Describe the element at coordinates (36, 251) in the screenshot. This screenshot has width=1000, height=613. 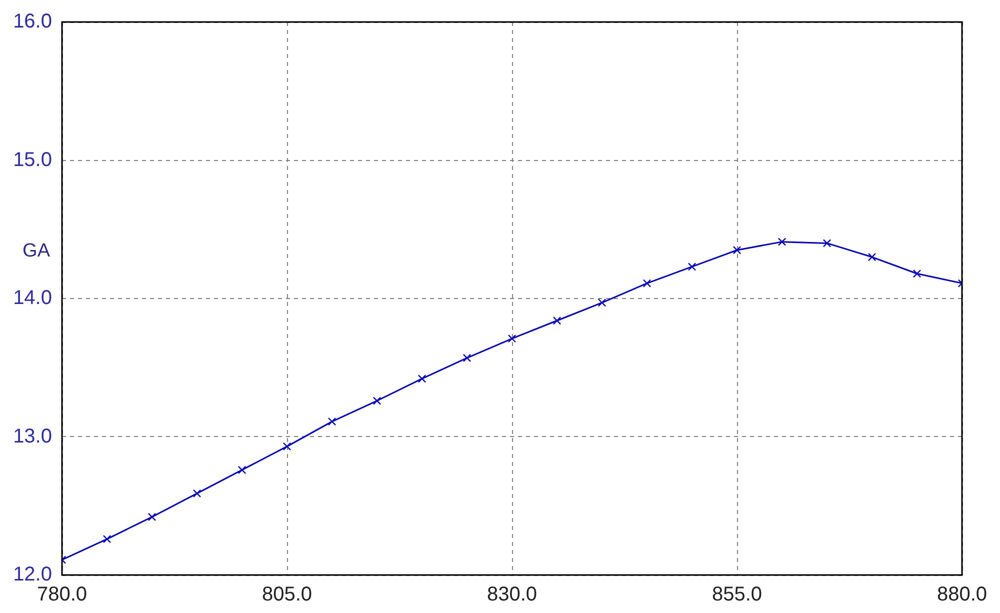
I see `y-axis-title: GA` at that location.